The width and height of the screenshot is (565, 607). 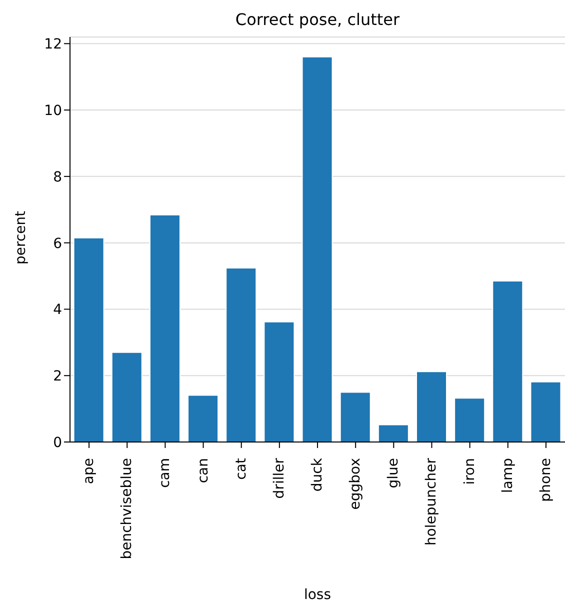 What do you see at coordinates (20, 237) in the screenshot?
I see `y-axis-title: percent` at bounding box center [20, 237].